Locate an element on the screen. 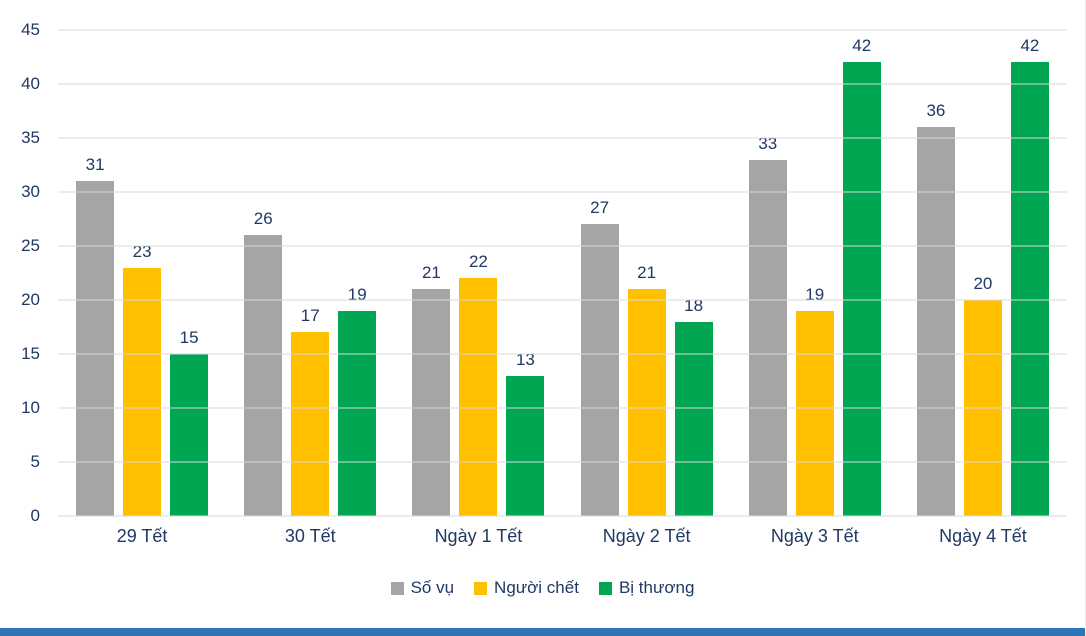 This screenshot has height=636, width=1086. x-axis-category-label: Ngày 1 Tết is located at coordinates (478, 536).